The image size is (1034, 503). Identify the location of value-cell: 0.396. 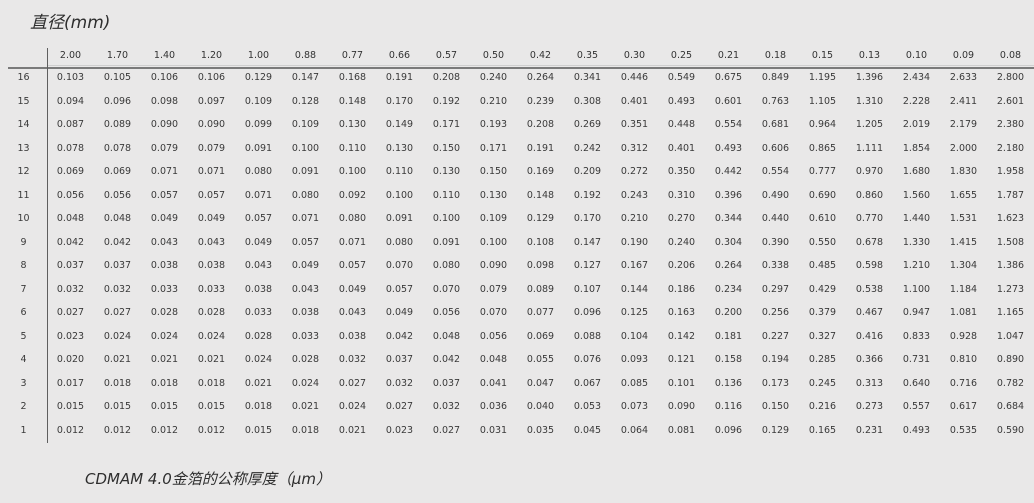
(728, 195).